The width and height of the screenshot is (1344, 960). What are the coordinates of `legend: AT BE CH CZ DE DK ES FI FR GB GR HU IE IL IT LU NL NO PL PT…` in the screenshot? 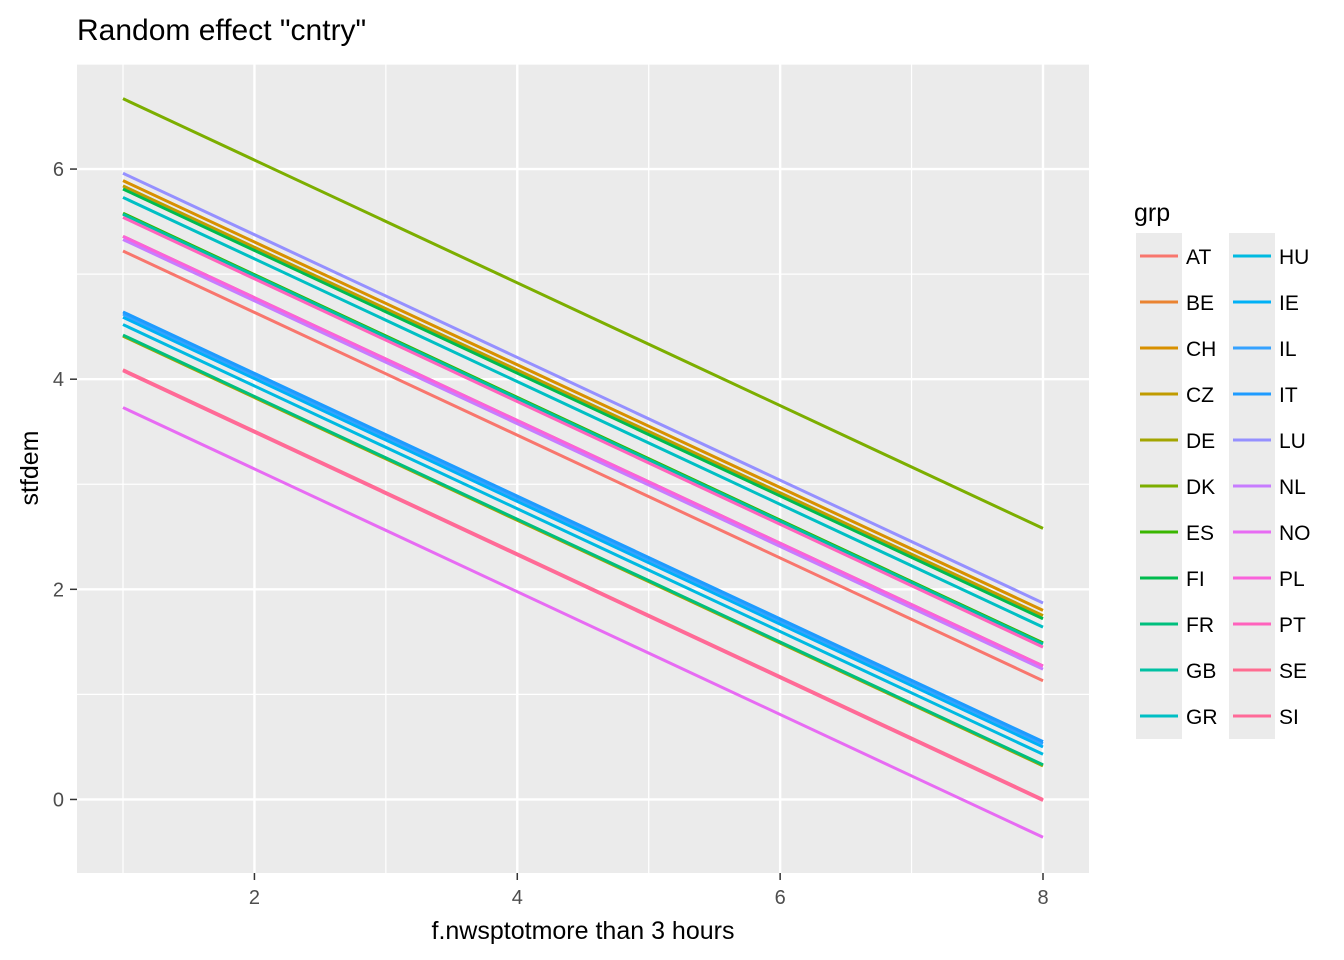 It's located at (1223, 486).